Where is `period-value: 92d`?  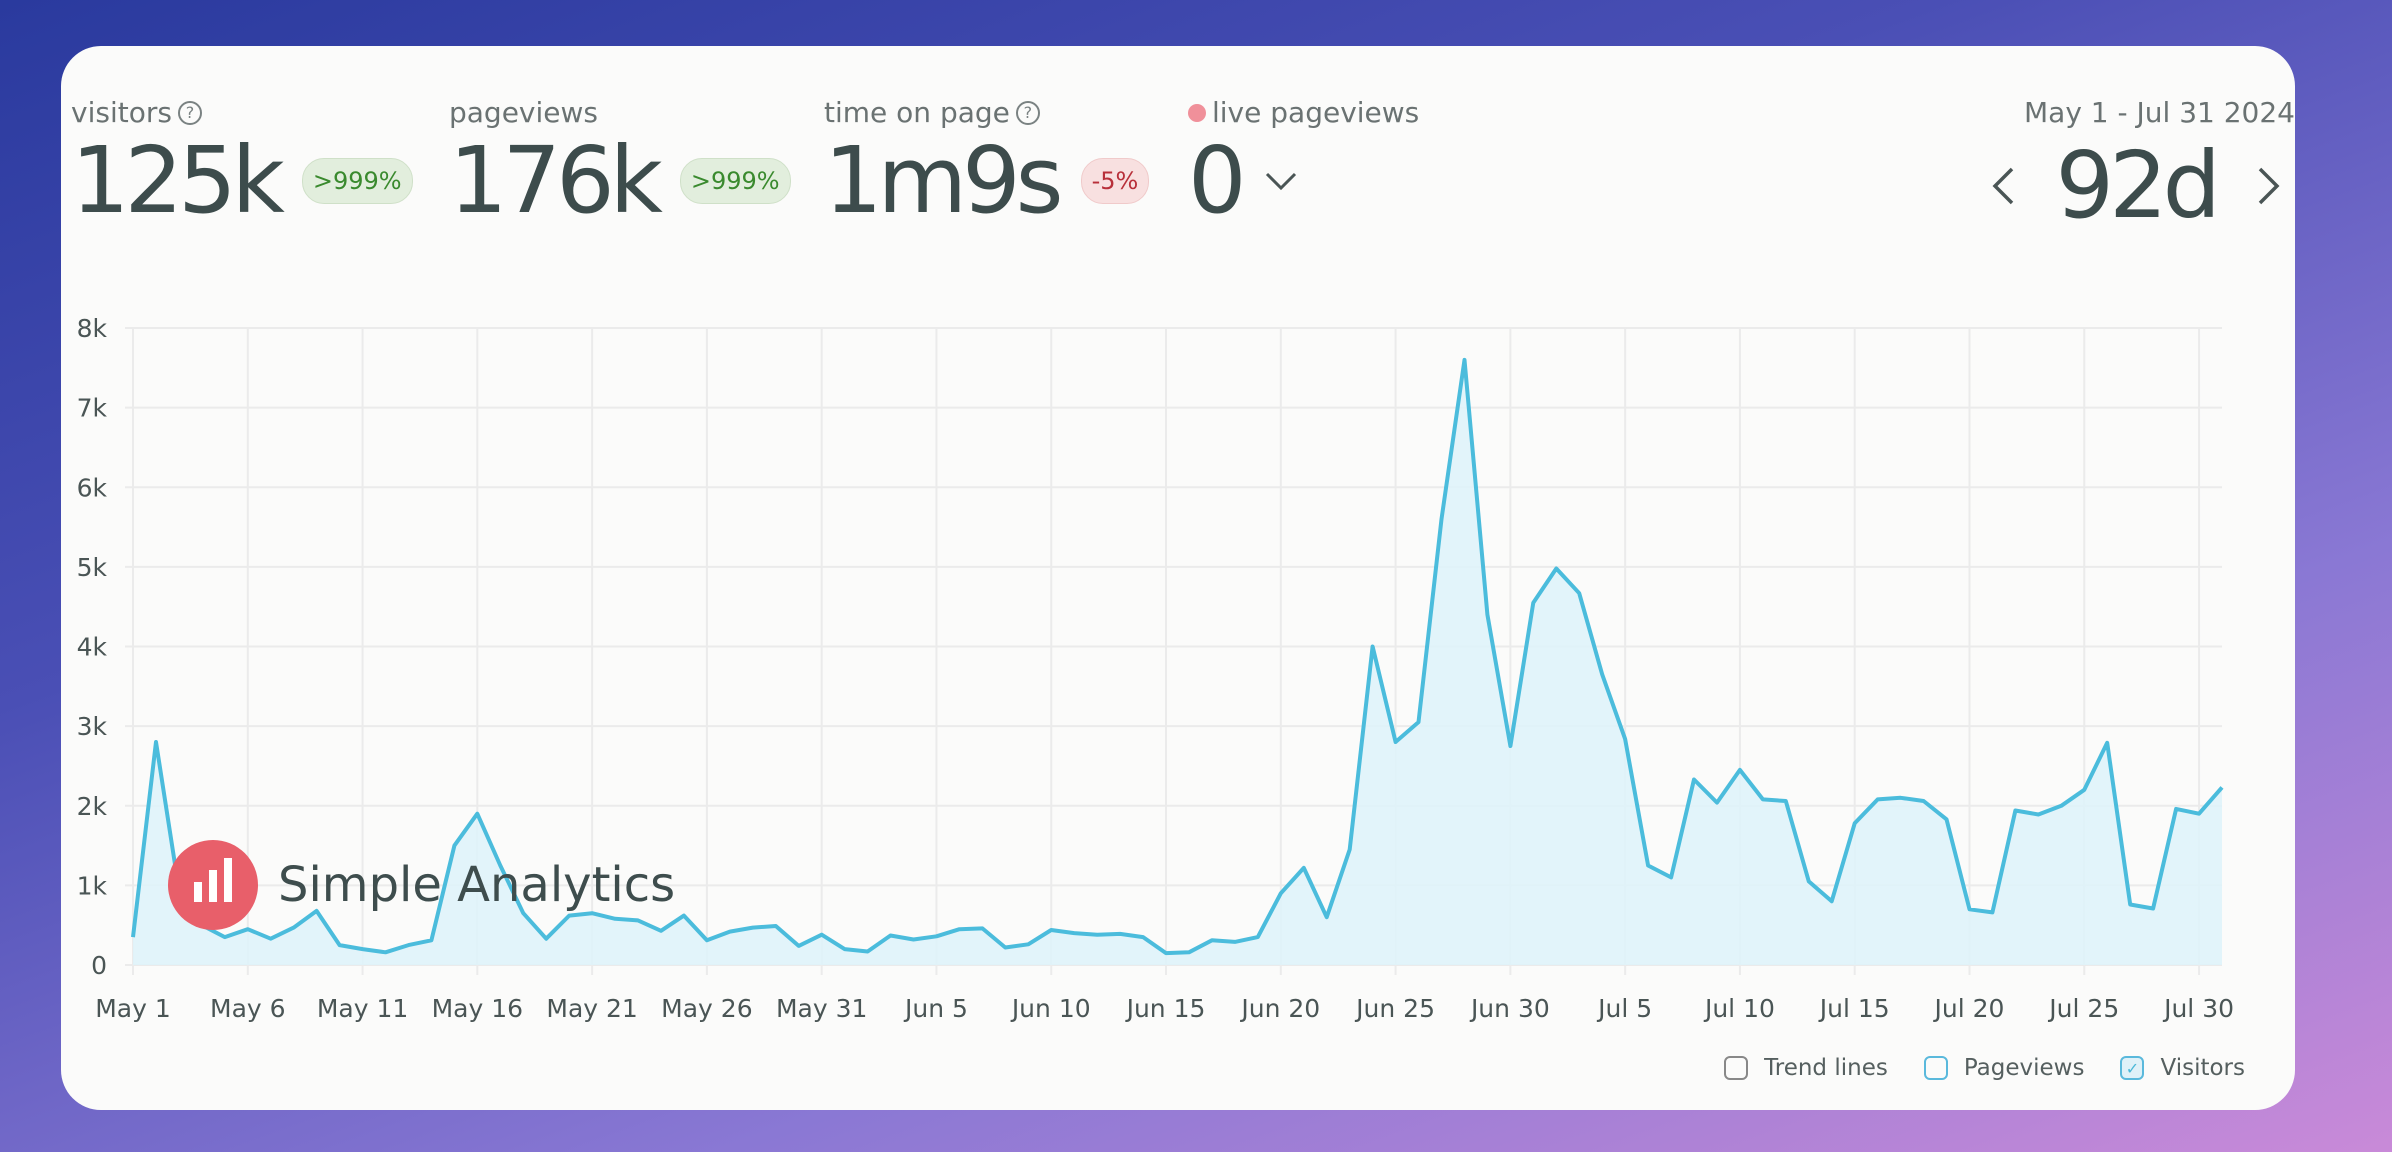 period-value: 92d is located at coordinates (2138, 185).